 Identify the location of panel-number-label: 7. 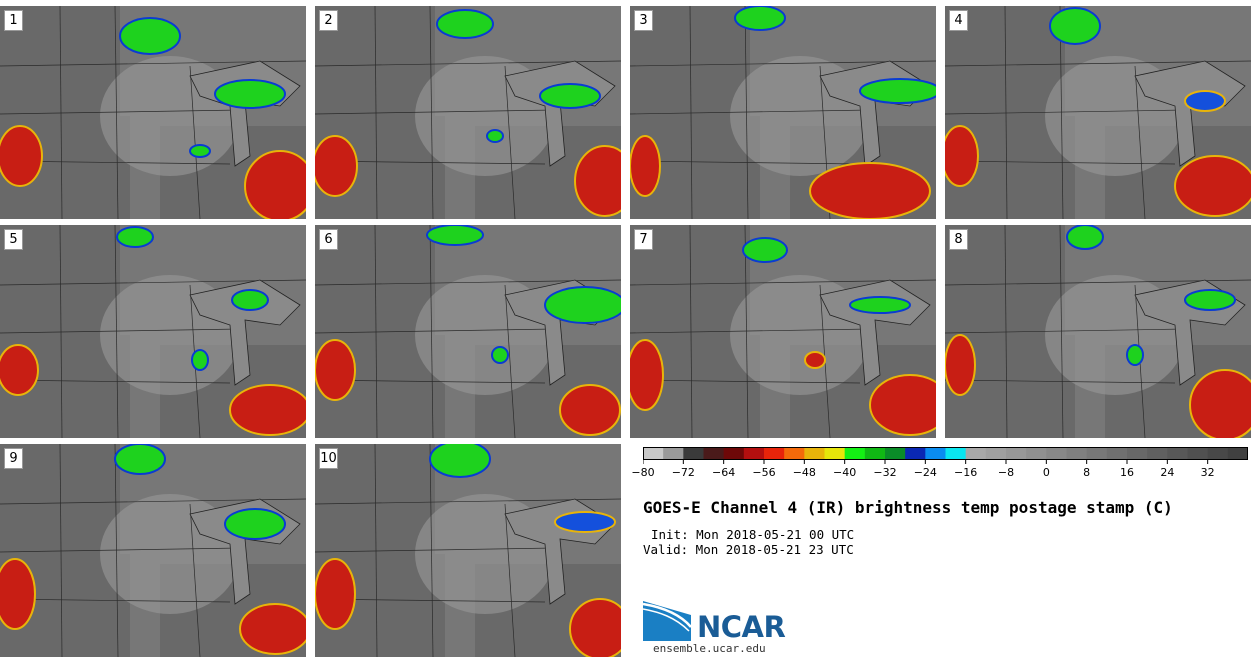
(643, 239).